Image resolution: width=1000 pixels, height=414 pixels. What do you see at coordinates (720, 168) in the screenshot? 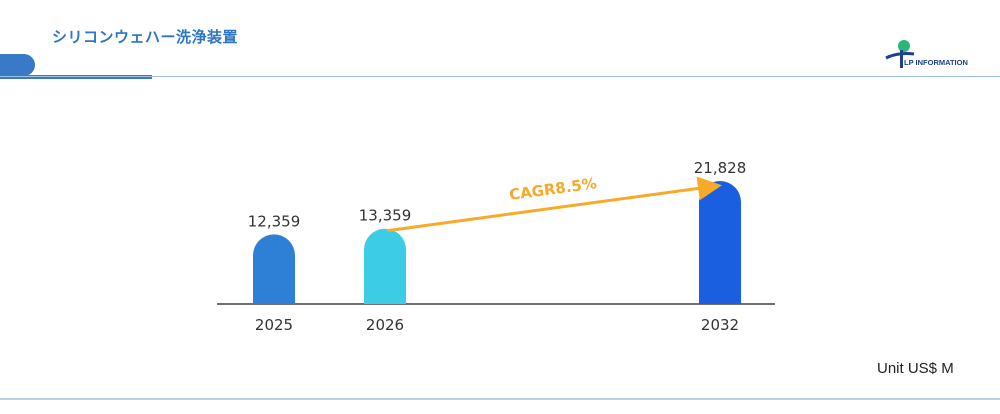
I see `value-label-2032: 21,828` at bounding box center [720, 168].